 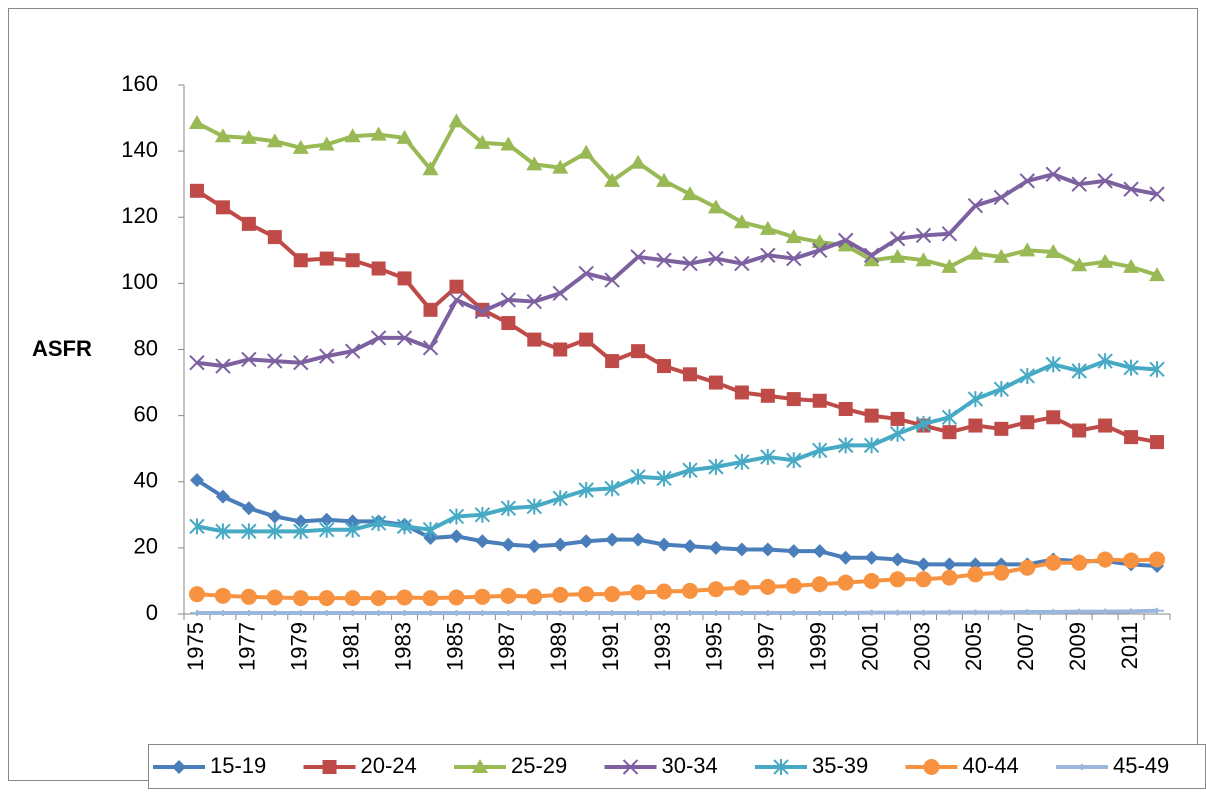 I want to click on x-tick-label: 2011, so click(x=1129, y=645).